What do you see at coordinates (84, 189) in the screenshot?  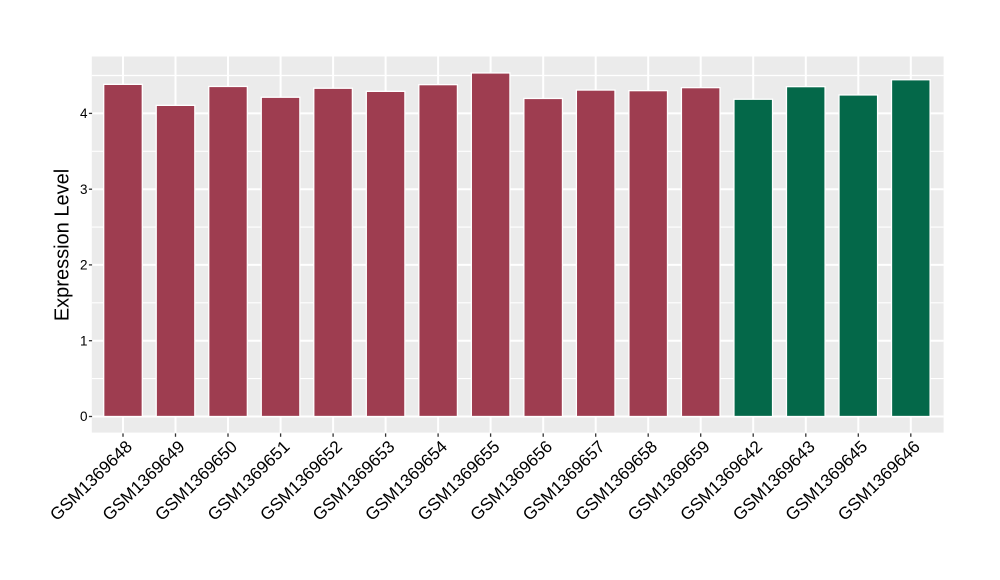 I see `svg-text: 3` at bounding box center [84, 189].